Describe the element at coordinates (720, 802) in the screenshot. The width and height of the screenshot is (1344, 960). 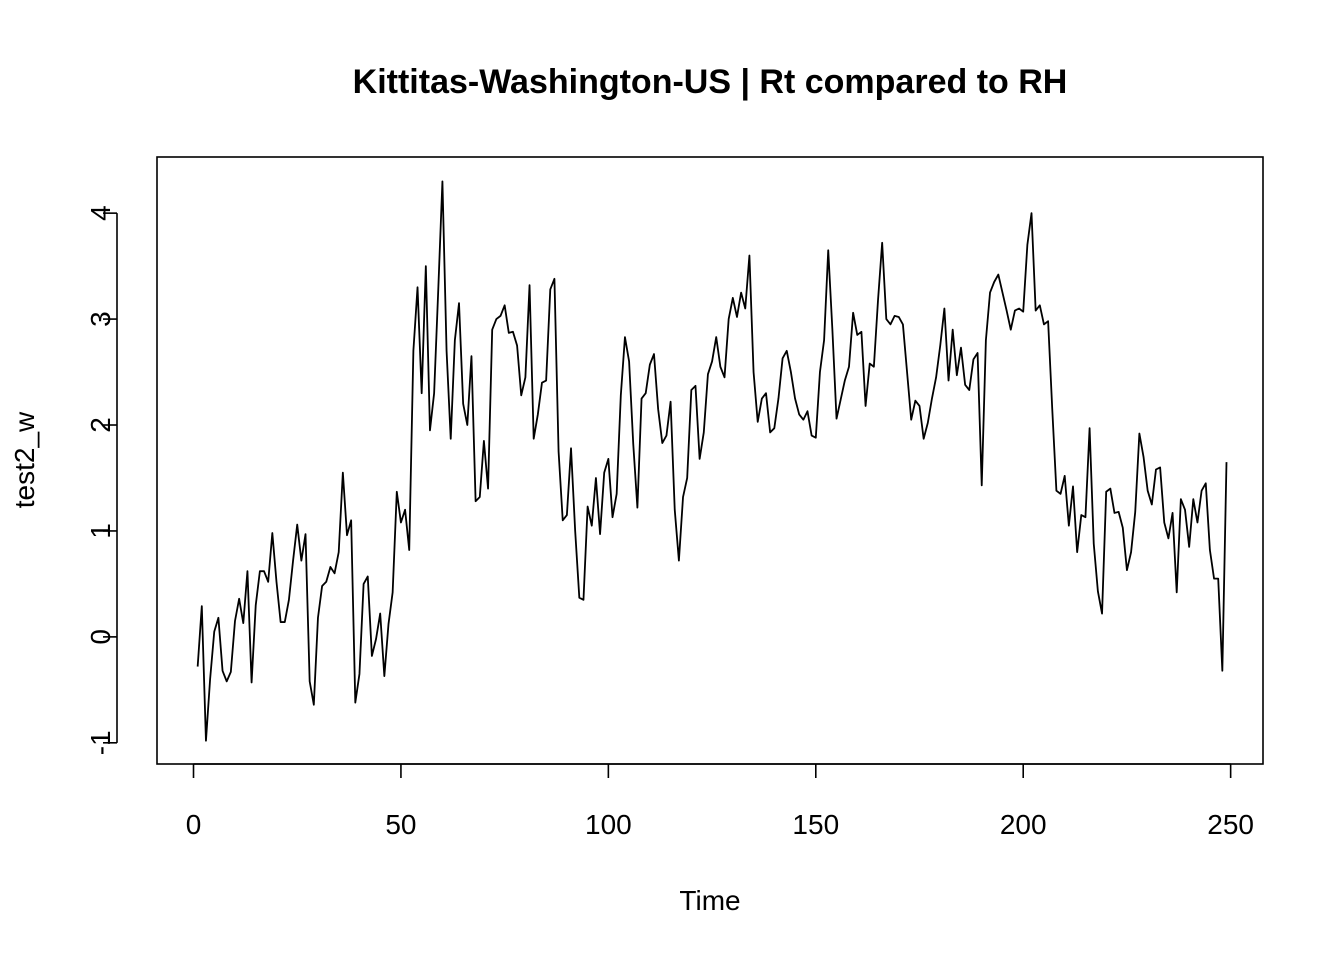
I see `x-ticks: 0 50 100 150 200 250` at that location.